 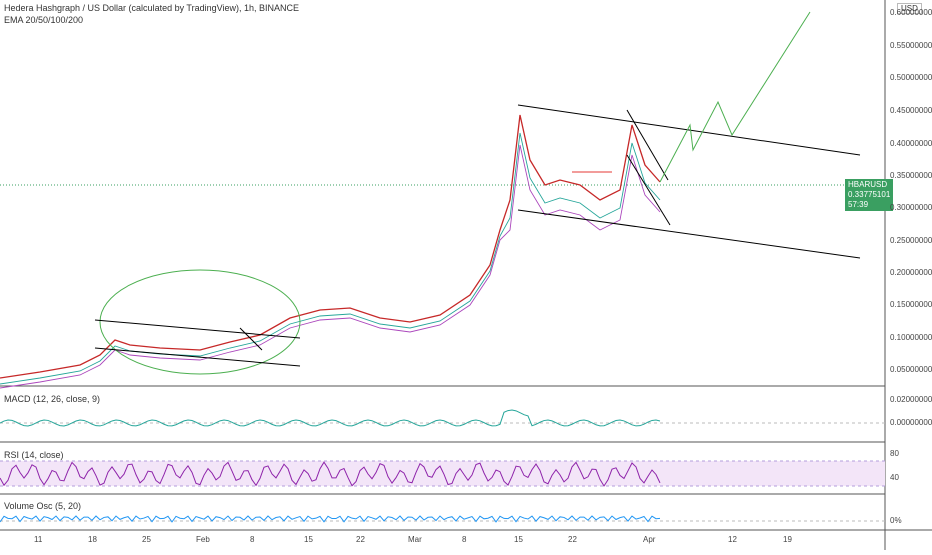 I want to click on time-tick: 25, so click(x=146, y=539).